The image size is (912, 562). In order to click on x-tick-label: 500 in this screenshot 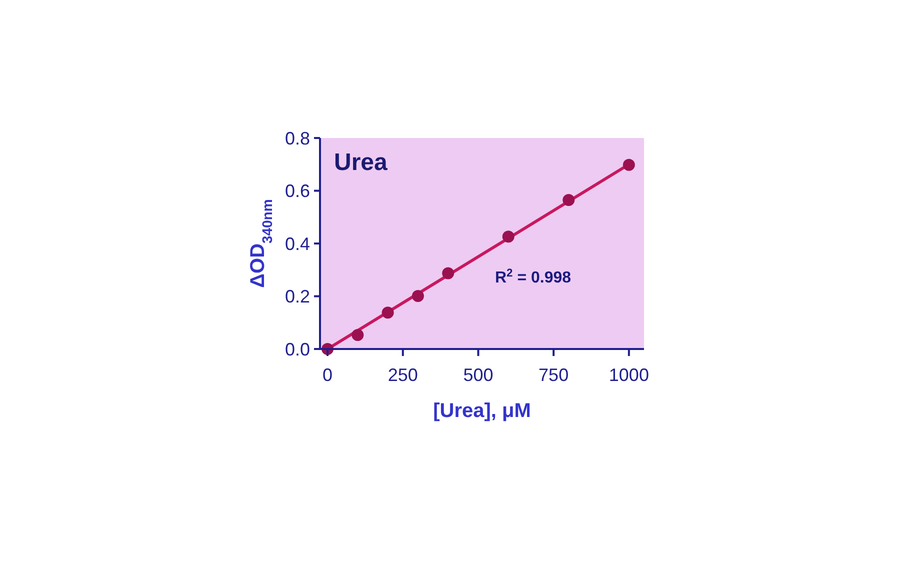, I will do `click(478, 375)`.